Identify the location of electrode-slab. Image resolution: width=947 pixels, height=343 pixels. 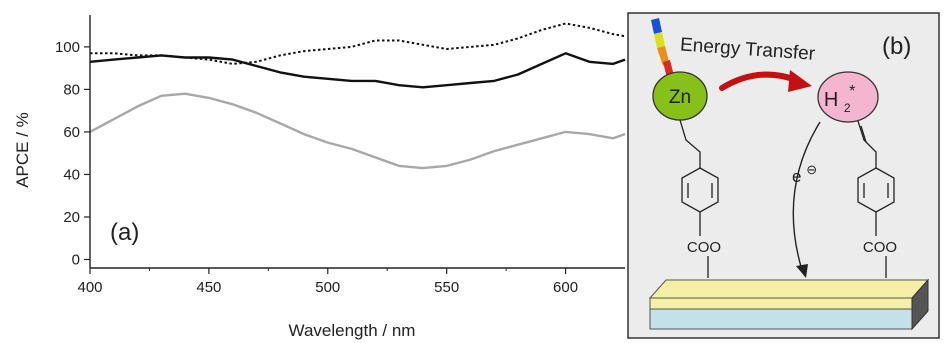
(789, 304).